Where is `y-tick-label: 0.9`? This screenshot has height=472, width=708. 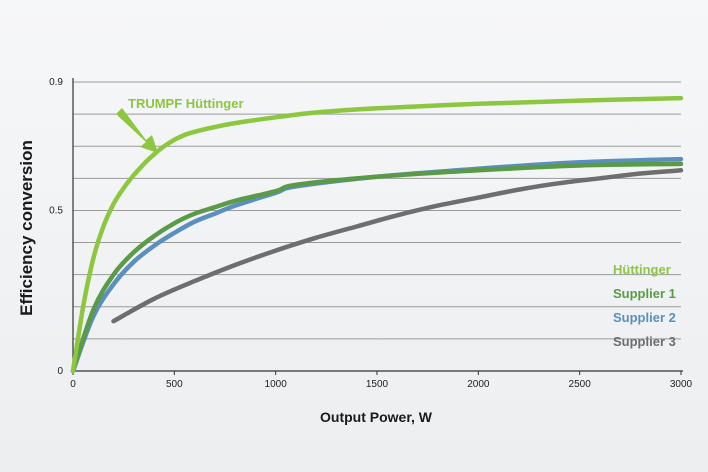 y-tick-label: 0.9 is located at coordinates (56, 82).